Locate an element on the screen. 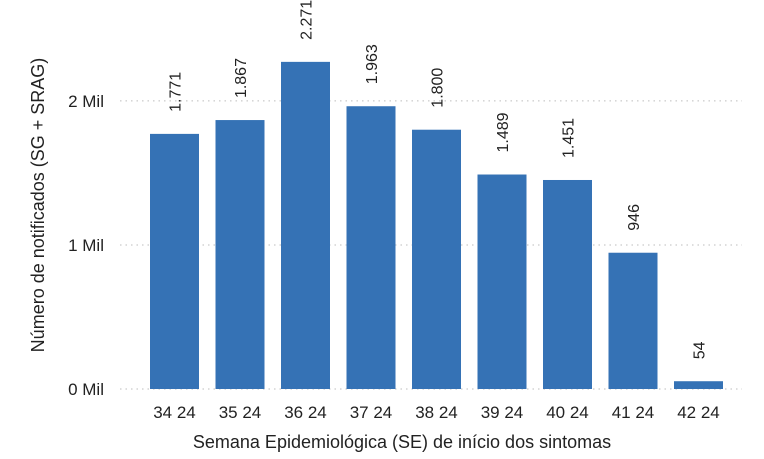  x-tick-label: 34 24 is located at coordinates (174, 412).